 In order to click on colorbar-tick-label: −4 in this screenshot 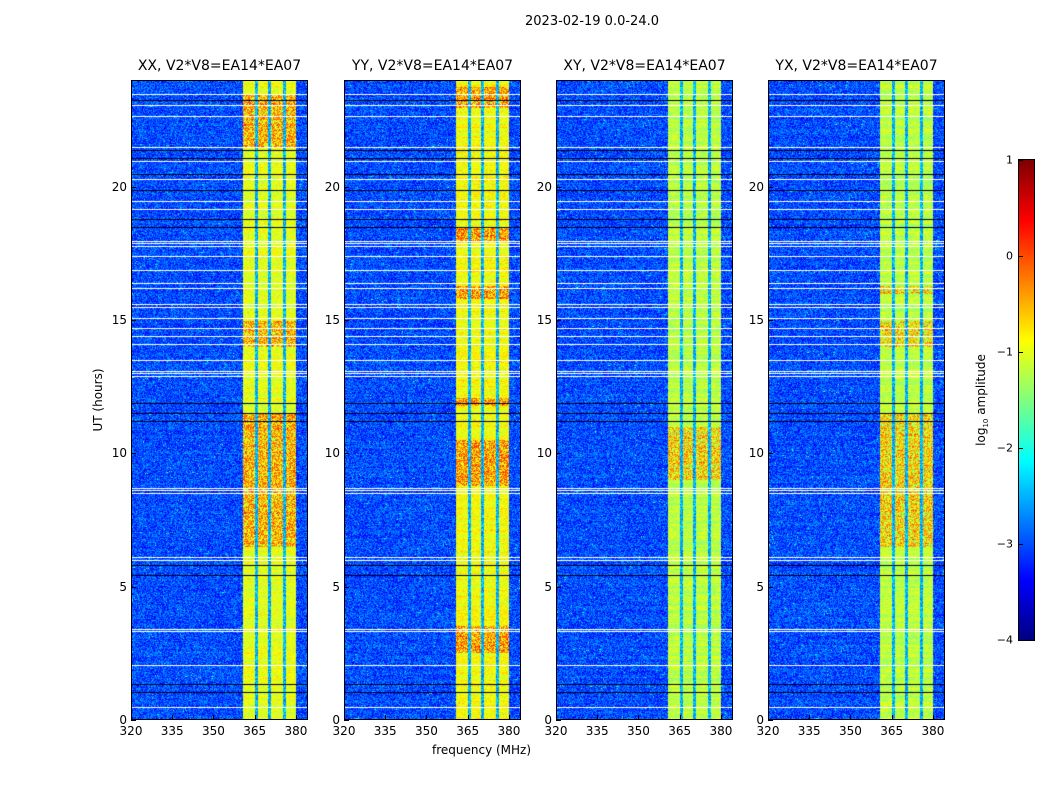, I will do `click(1004, 640)`.